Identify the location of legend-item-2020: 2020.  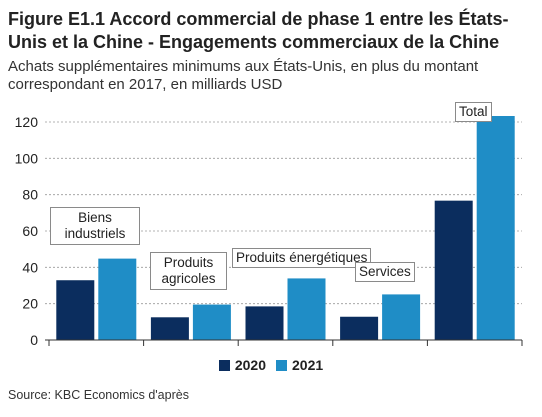
(242, 365).